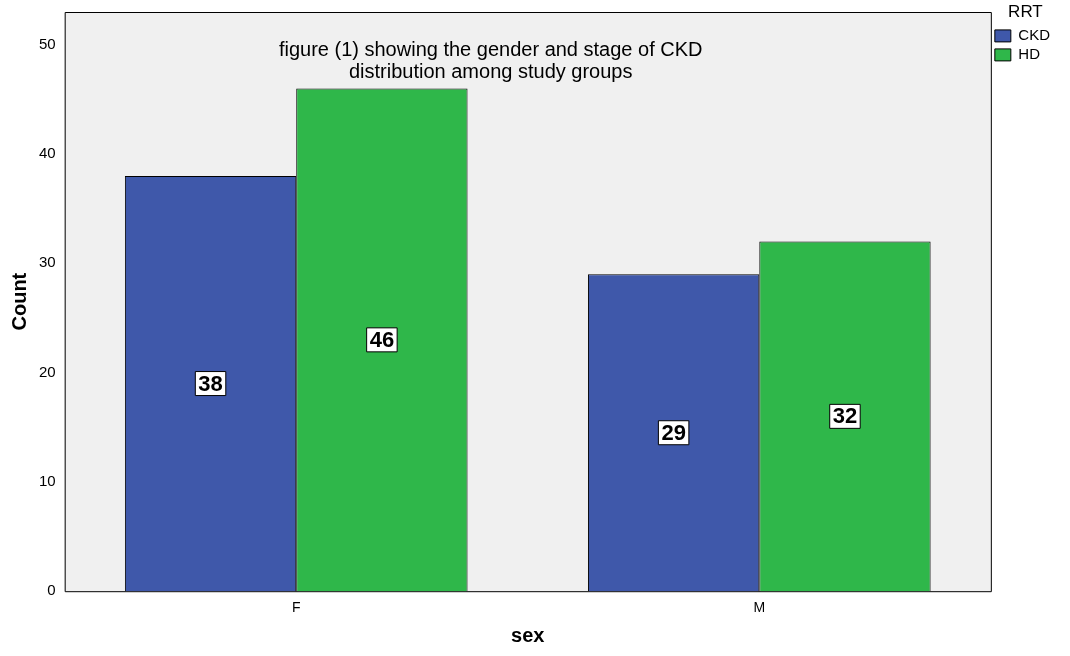 The width and height of the screenshot is (1070, 656). I want to click on y-tick-label: 30, so click(47, 262).